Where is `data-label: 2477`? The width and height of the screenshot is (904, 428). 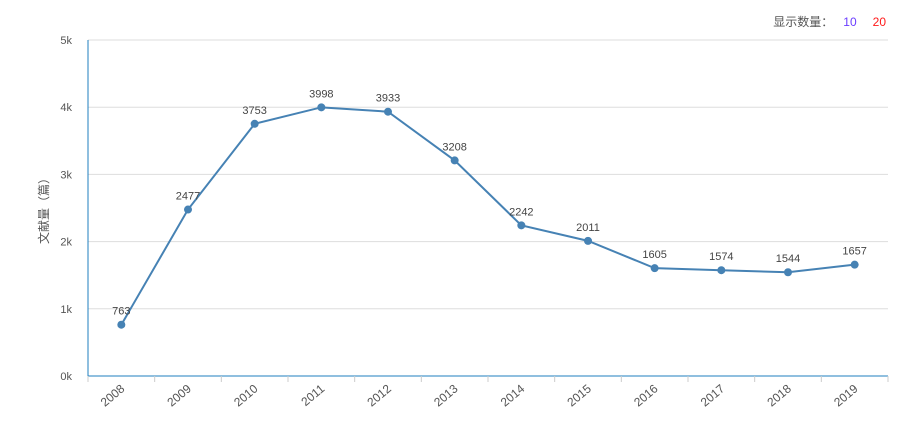
data-label: 2477 is located at coordinates (188, 197).